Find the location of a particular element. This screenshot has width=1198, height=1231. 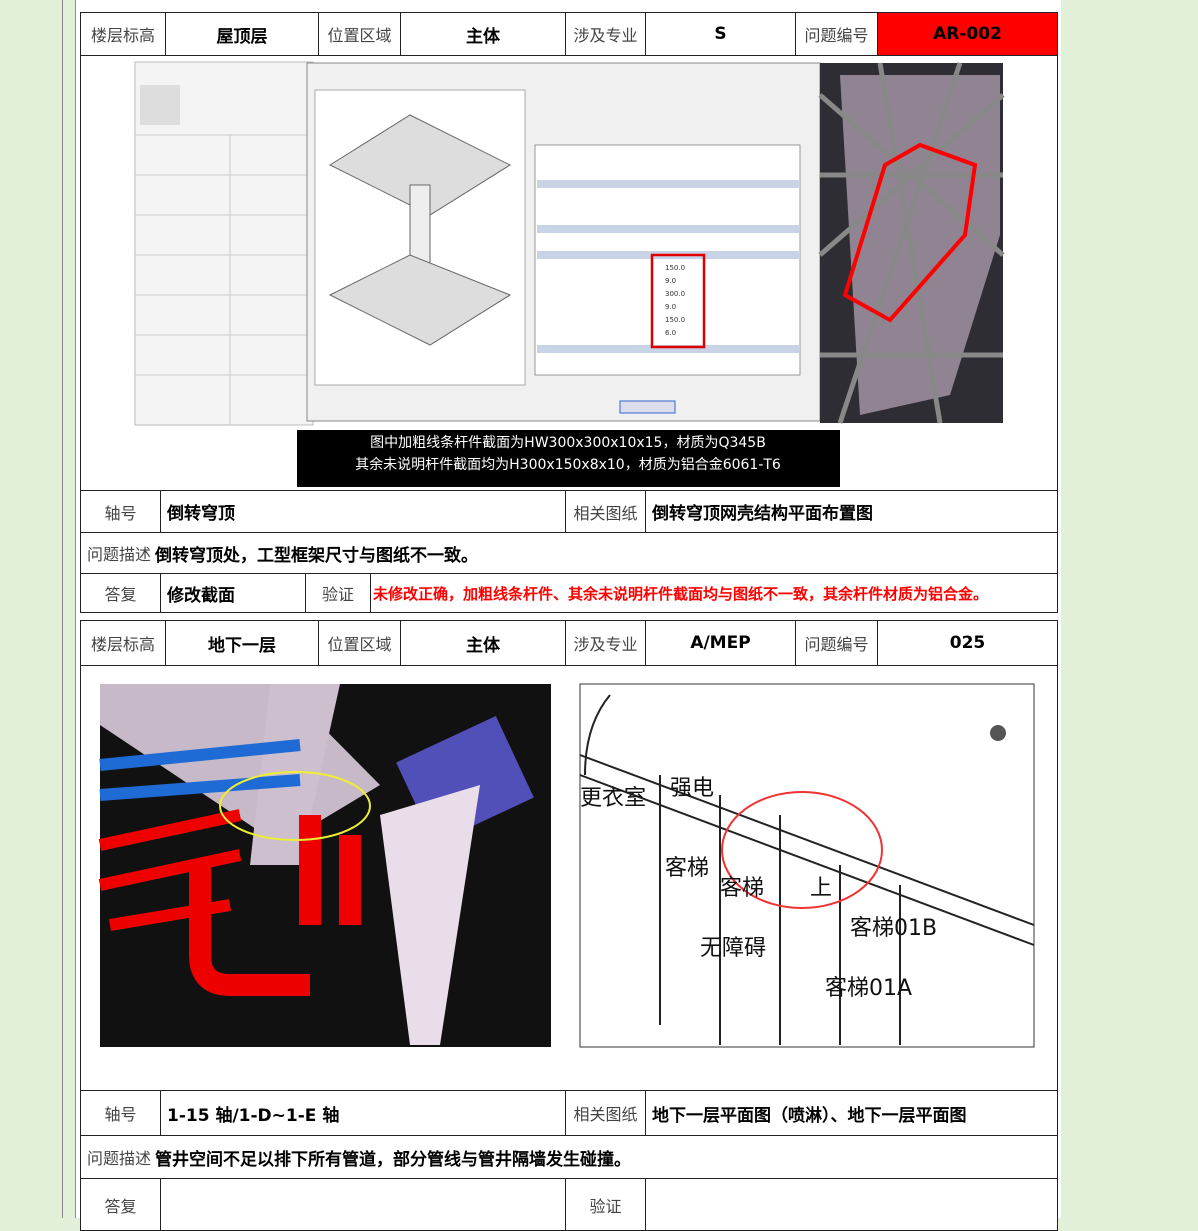

description: 管井空间不足以排下所有管道，部分管线与管井隔墙发生碰撞。 is located at coordinates (393, 1159).